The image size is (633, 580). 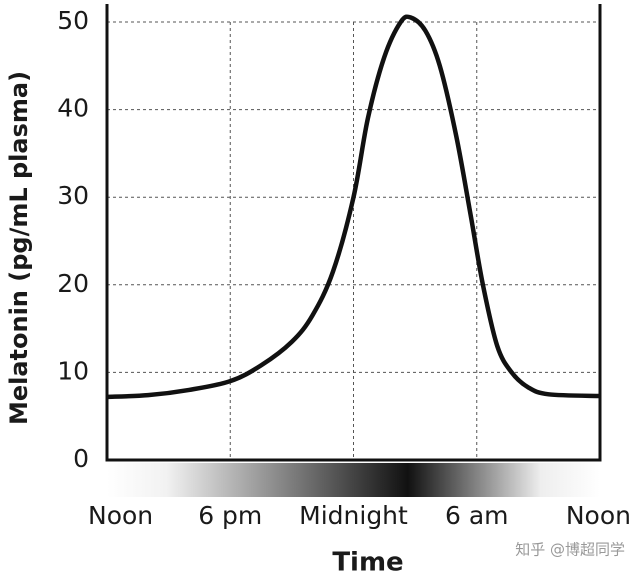 What do you see at coordinates (81, 458) in the screenshot?
I see `y-tick-label: 0` at bounding box center [81, 458].